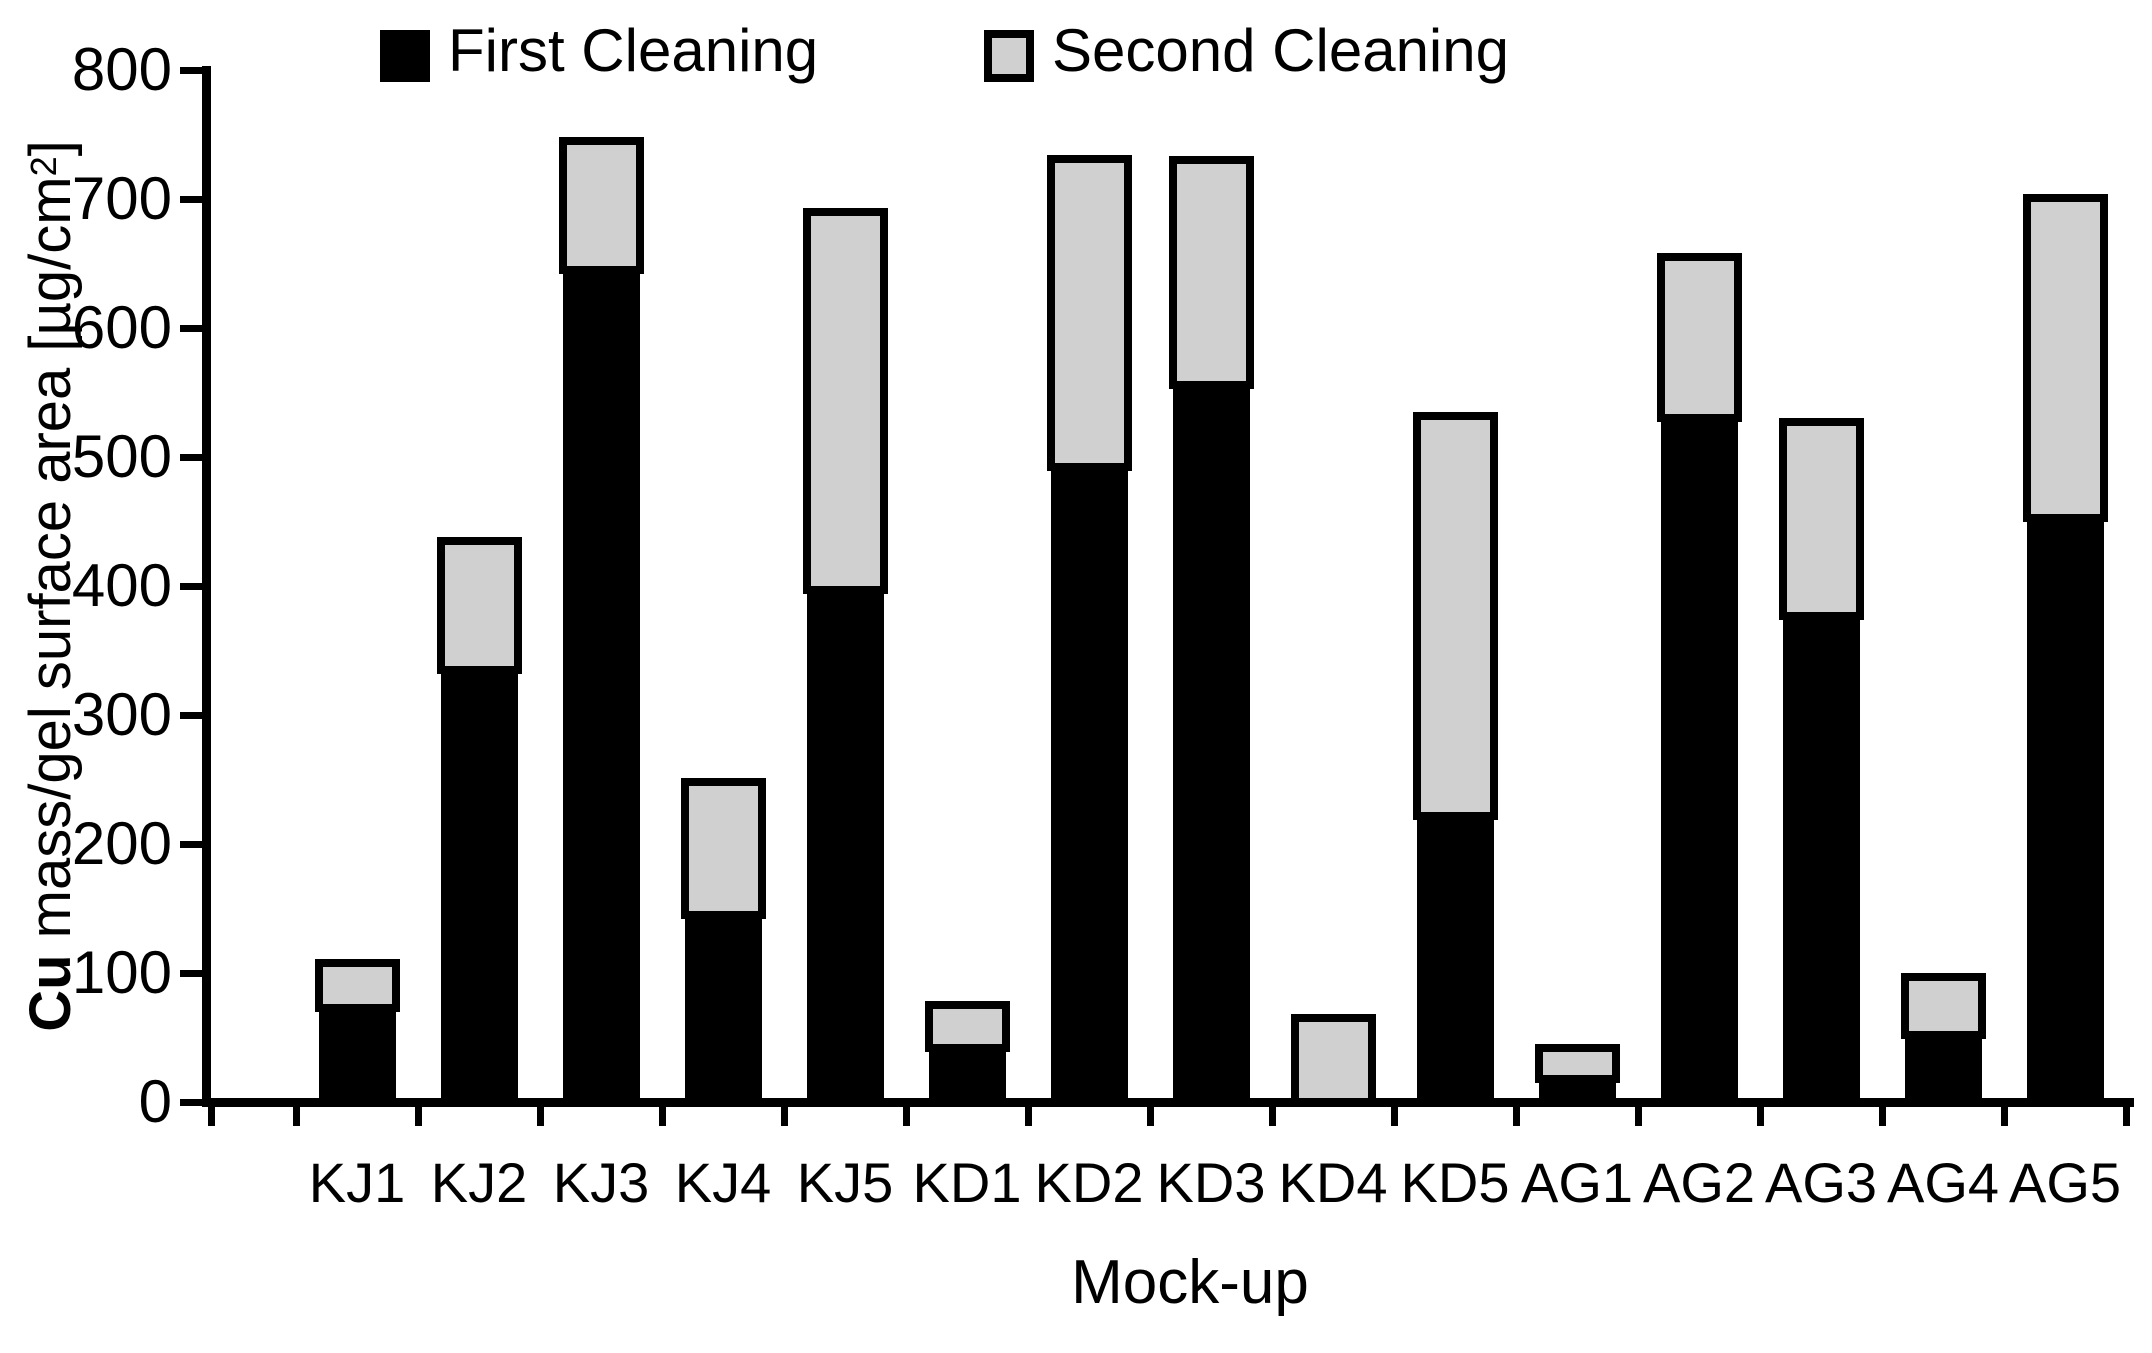  I want to click on bar-segment-first-cleaning-KD2, so click(1089, 780).